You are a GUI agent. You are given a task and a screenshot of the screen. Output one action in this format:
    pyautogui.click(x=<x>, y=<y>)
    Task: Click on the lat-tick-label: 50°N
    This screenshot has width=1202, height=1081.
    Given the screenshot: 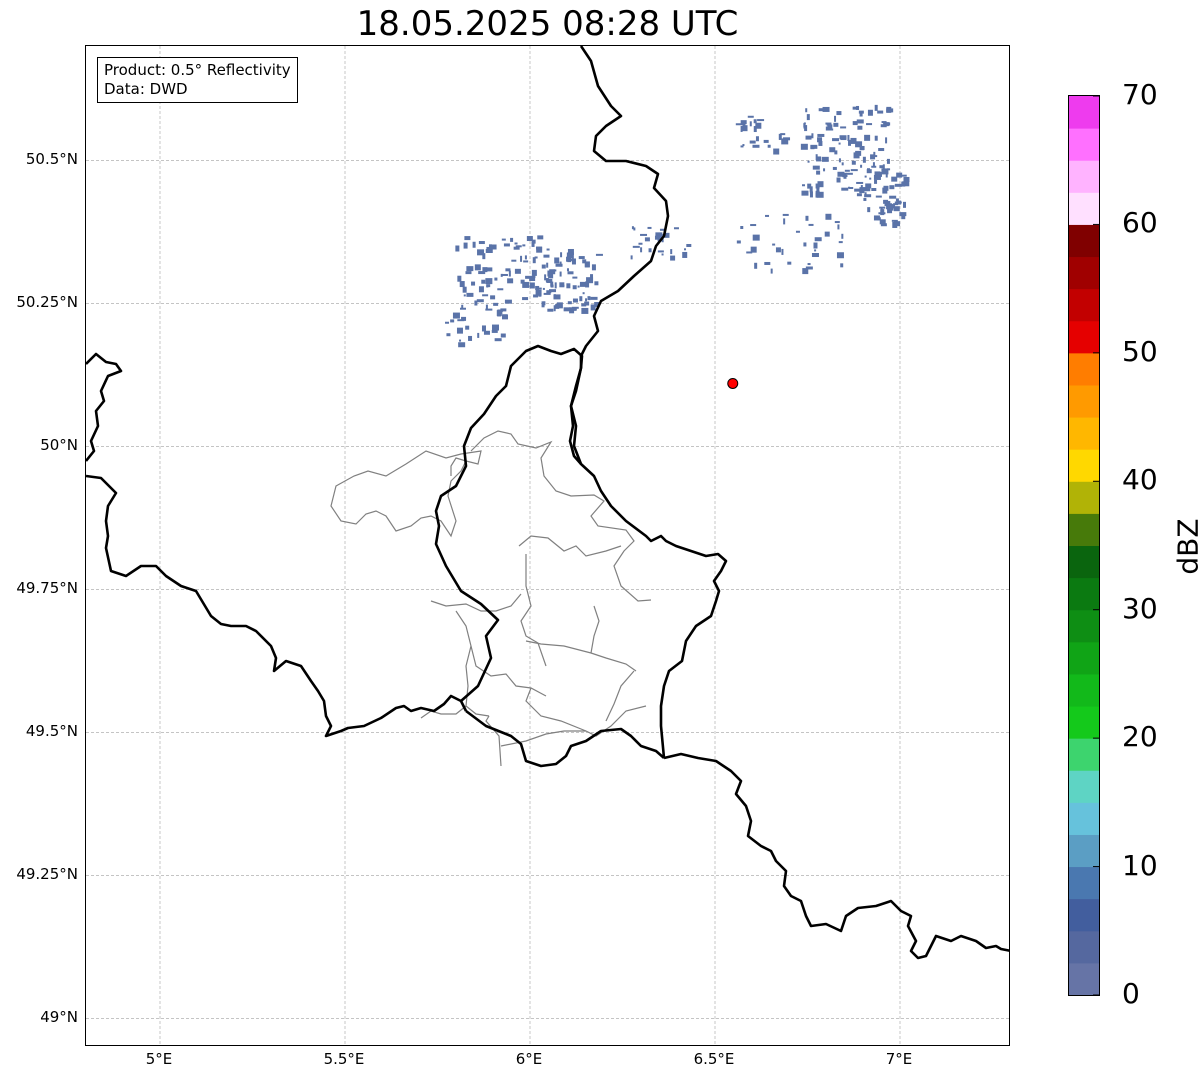 What is the action you would take?
    pyautogui.click(x=59, y=445)
    